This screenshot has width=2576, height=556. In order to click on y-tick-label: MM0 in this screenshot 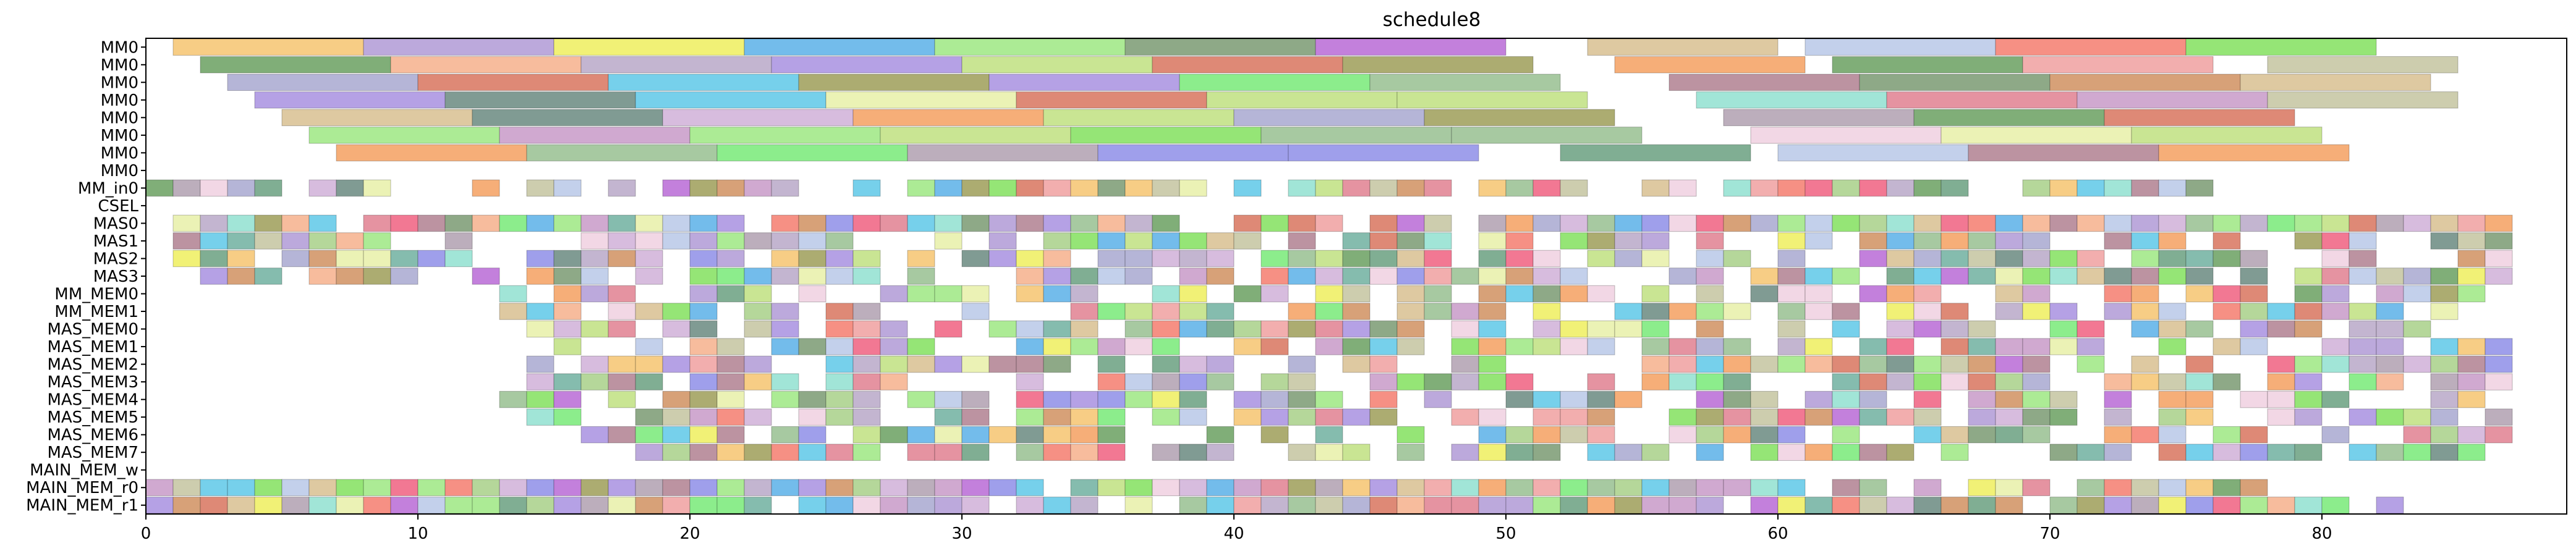, I will do `click(119, 171)`.